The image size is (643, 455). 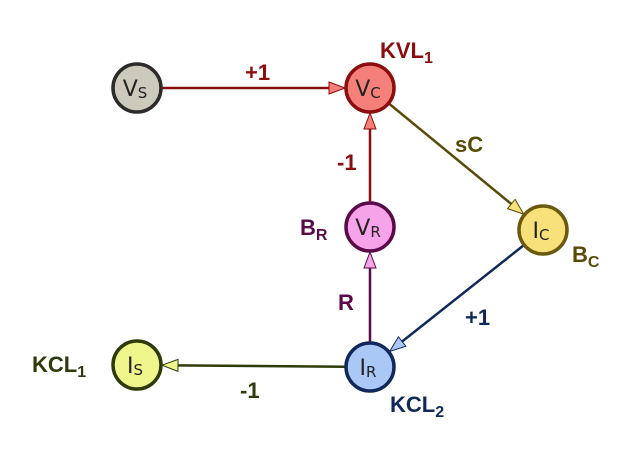 I want to click on node-label: VS, so click(x=135, y=89).